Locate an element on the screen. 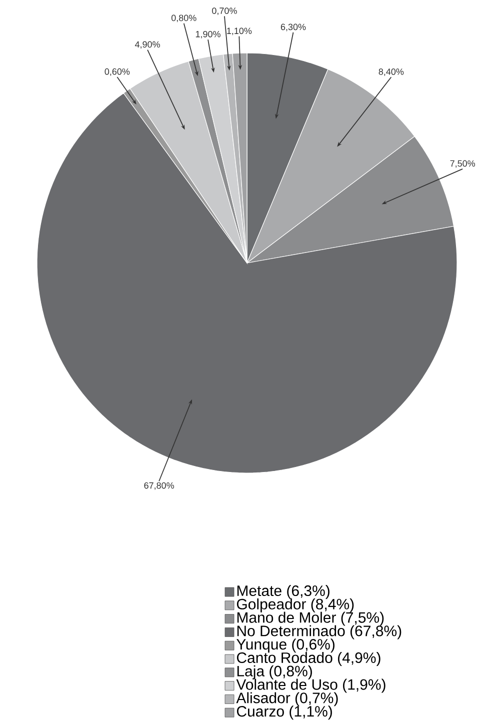 Image resolution: width=500 pixels, height=721 pixels. data-label: 1,10% is located at coordinates (239, 32).